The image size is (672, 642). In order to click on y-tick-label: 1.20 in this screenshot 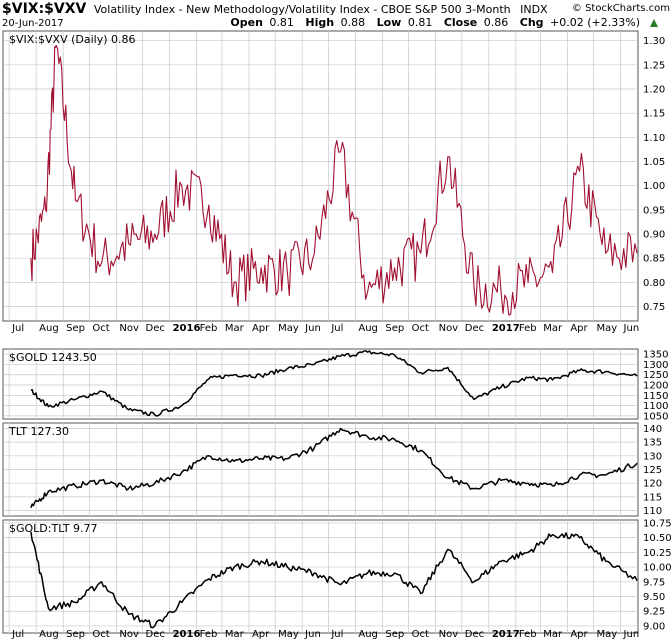, I will do `click(654, 90)`.